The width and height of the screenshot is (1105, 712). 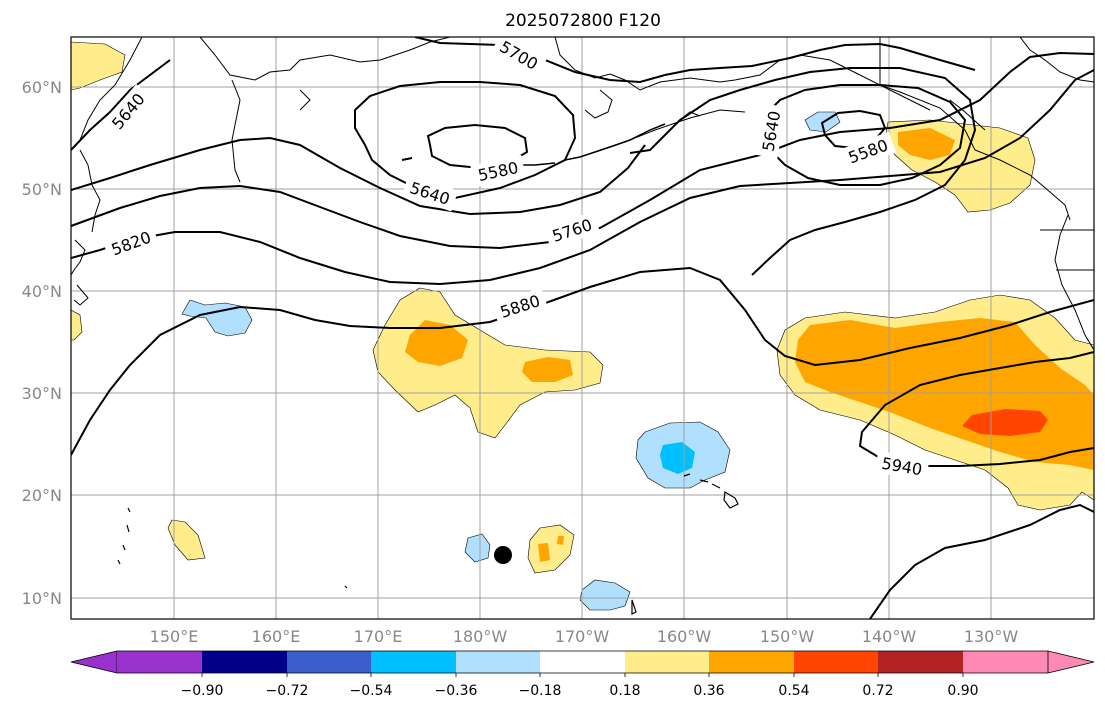 What do you see at coordinates (456, 691) in the screenshot?
I see `colorbar-tick-label: −0.36` at bounding box center [456, 691].